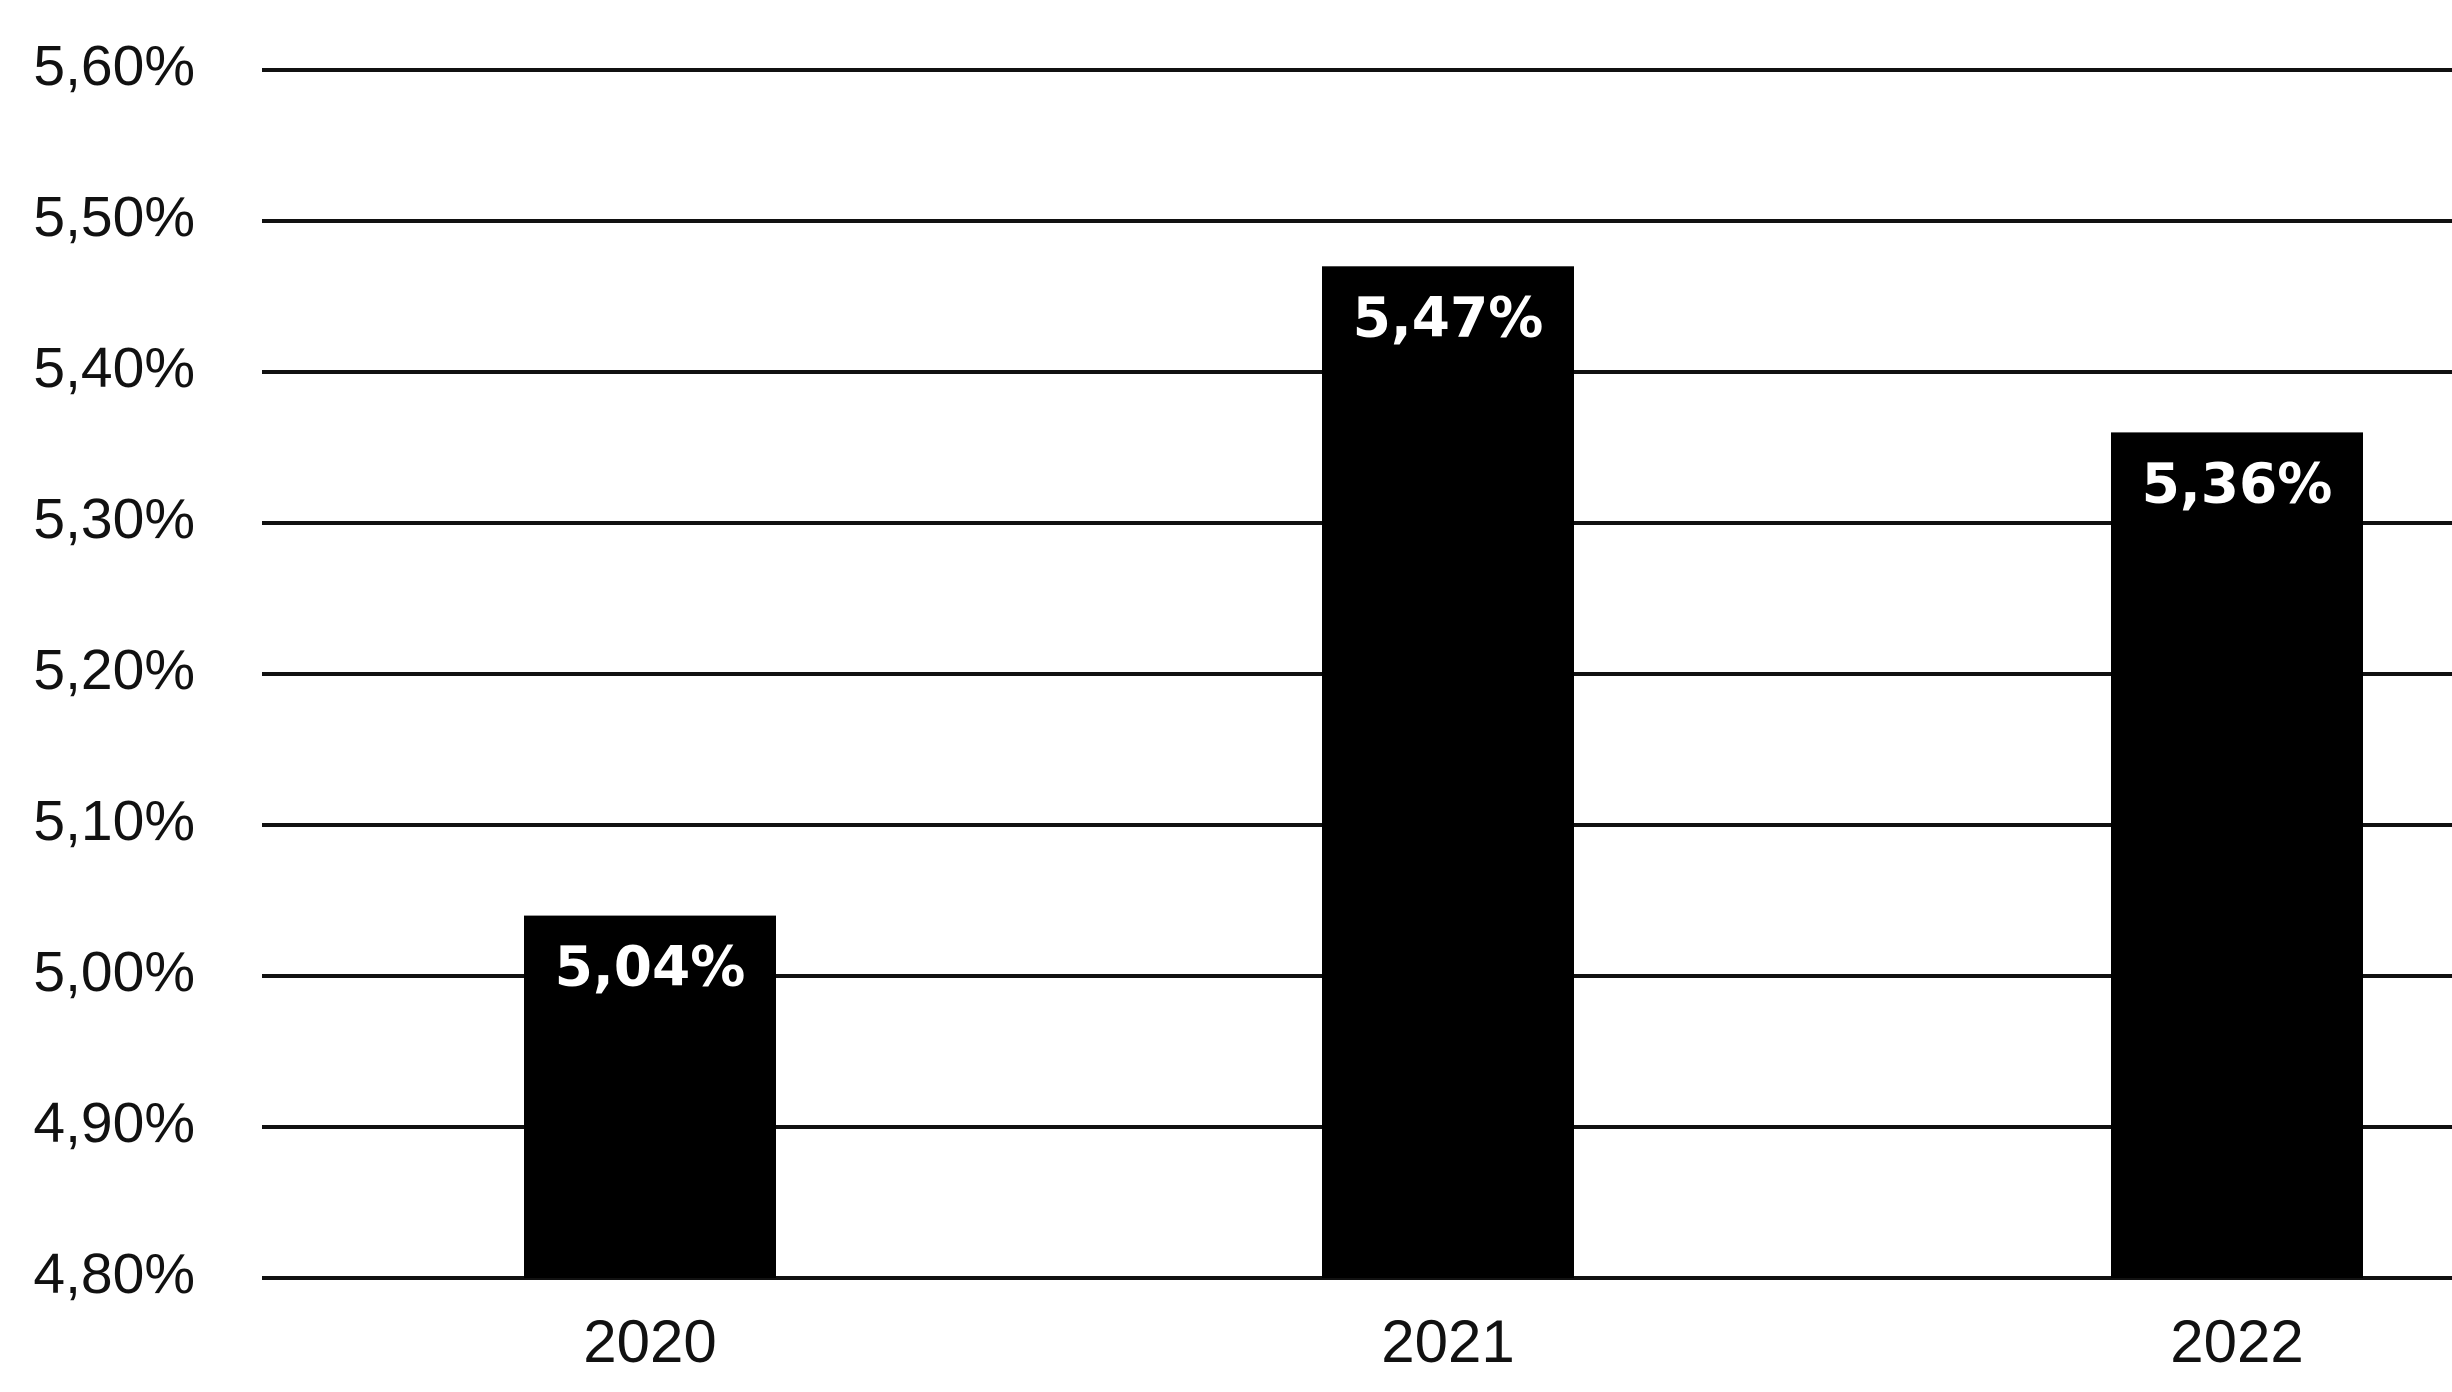  Describe the element at coordinates (114, 66) in the screenshot. I see `y-tick-label: 5,60%` at that location.